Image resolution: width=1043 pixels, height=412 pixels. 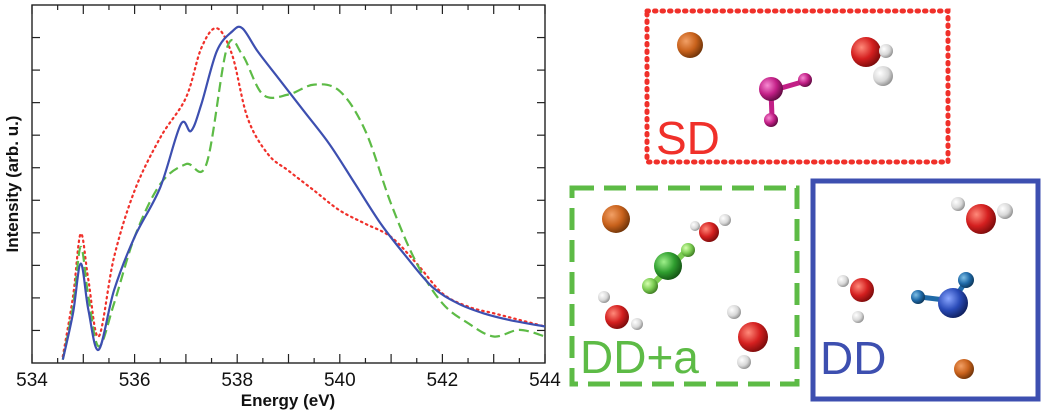 What do you see at coordinates (942, 295) in the screenshot?
I see `dd-ion-molecule` at bounding box center [942, 295].